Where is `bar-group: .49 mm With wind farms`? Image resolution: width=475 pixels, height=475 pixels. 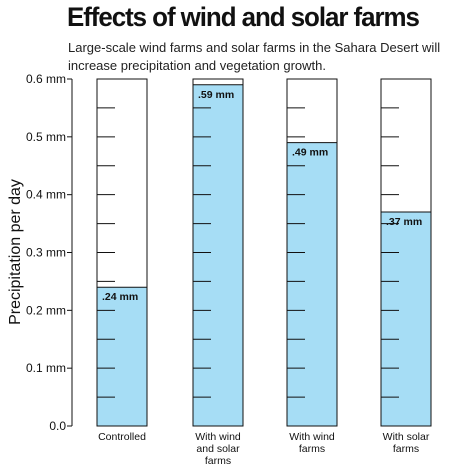
bar-group: .49 mm With wind farms is located at coordinates (312, 266).